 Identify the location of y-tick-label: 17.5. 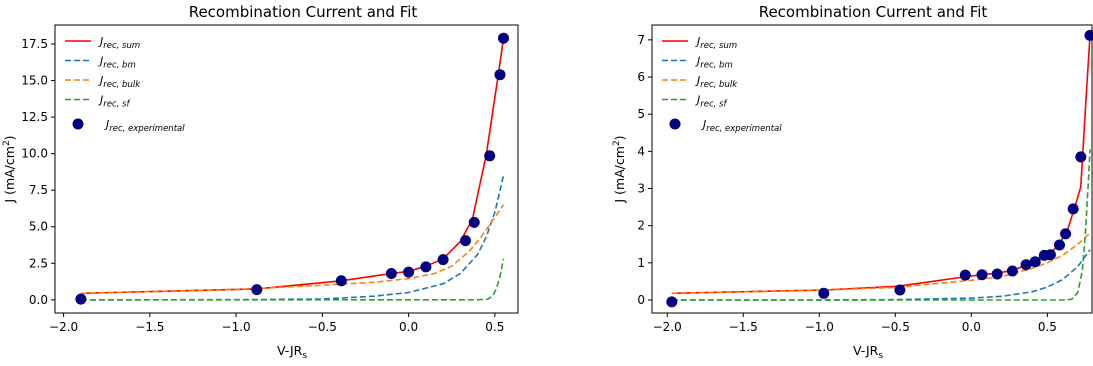
(34, 44).